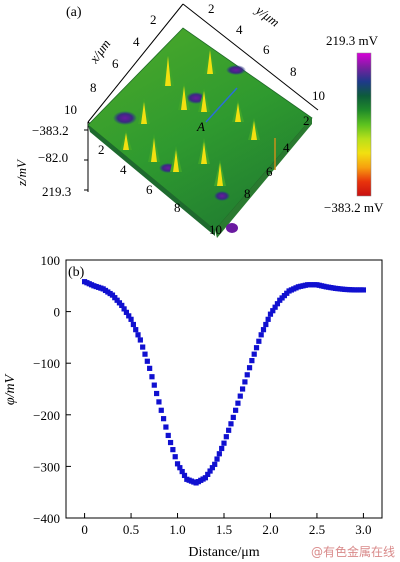 The height and width of the screenshot is (562, 400). I want to click on x-tick-label: 2.5, so click(317, 529).